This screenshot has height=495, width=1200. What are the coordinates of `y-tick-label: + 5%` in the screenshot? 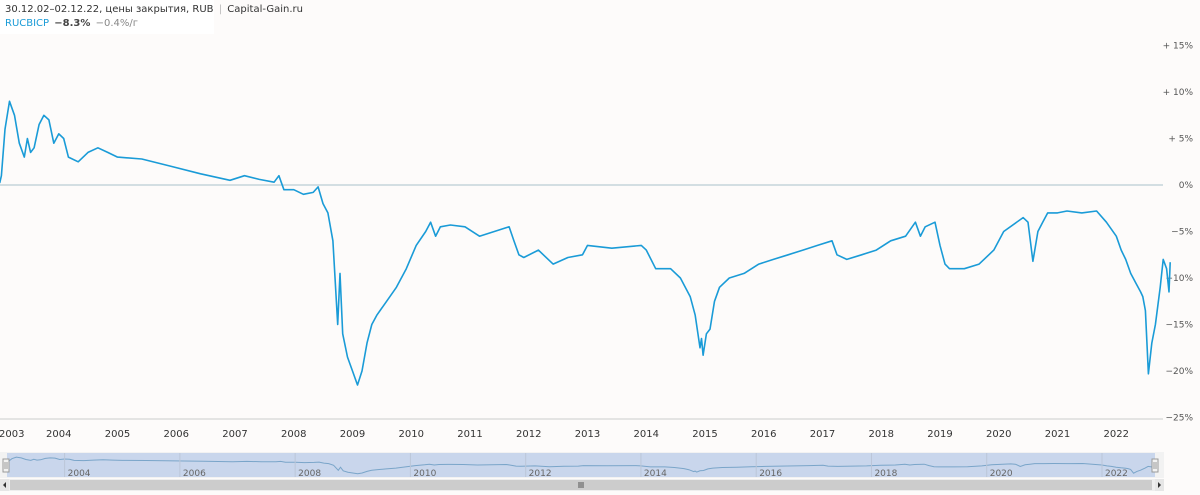 It's located at (1180, 140).